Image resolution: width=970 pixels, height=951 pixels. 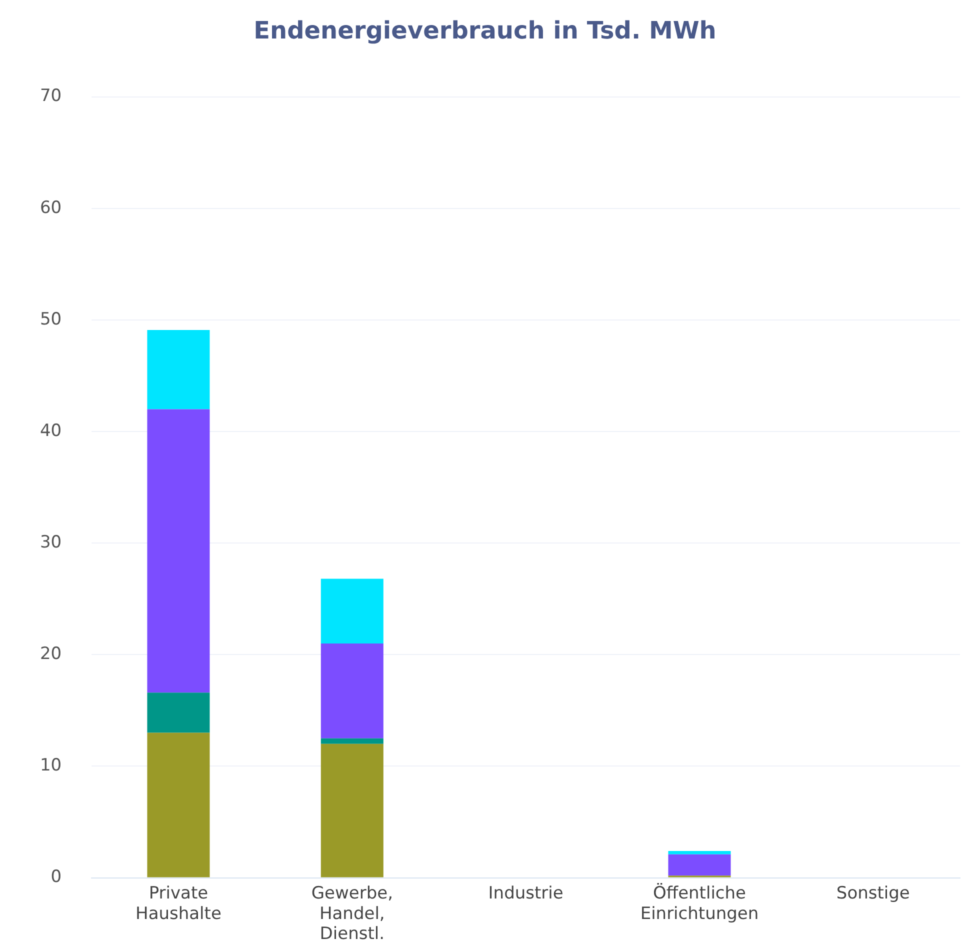 I want to click on y-tick-label: 50, so click(x=51, y=319).